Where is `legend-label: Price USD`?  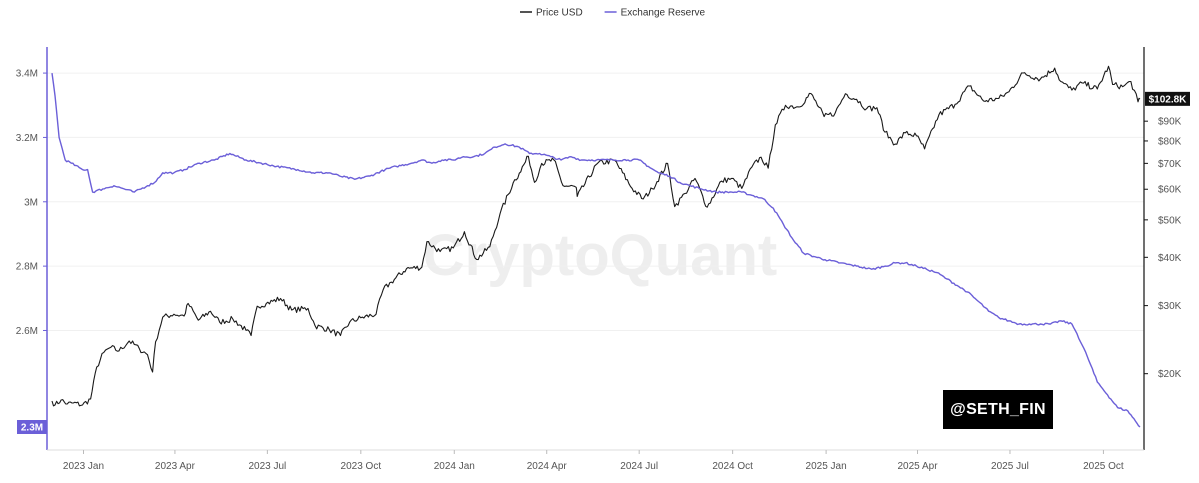
legend-label: Price USD is located at coordinates (559, 13).